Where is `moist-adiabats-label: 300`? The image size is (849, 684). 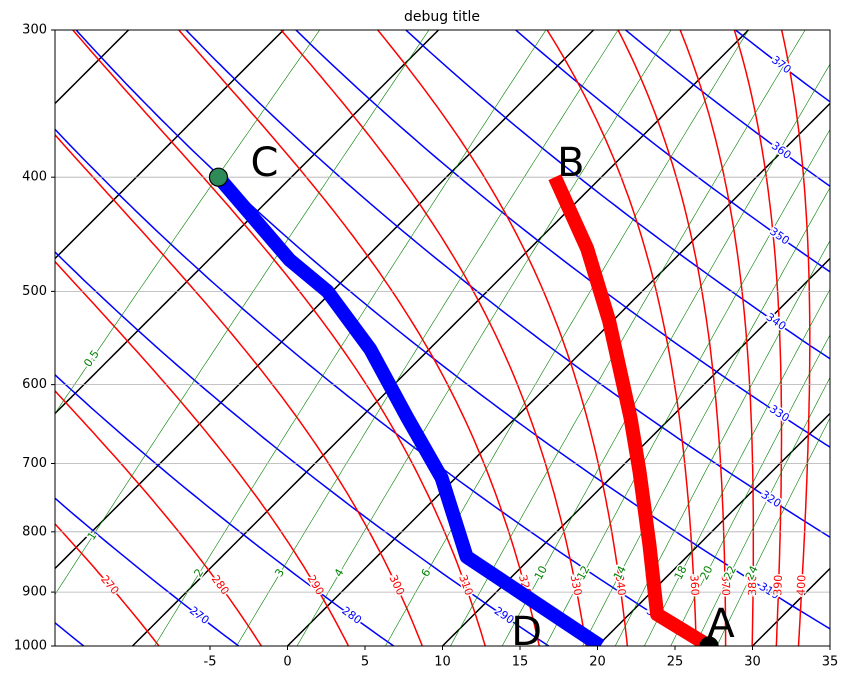
moist-adiabats-label: 300 is located at coordinates (396, 585).